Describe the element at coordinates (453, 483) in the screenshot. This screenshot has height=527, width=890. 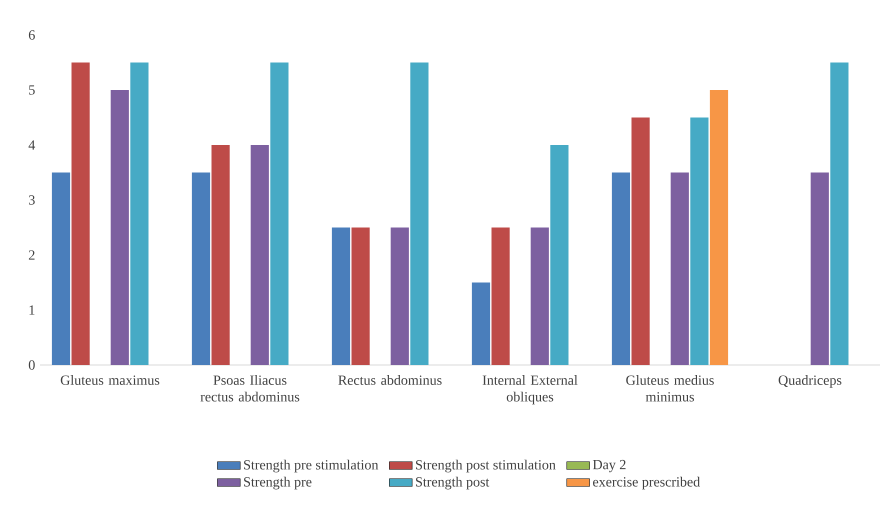
I see `legend-label: Strength post` at that location.